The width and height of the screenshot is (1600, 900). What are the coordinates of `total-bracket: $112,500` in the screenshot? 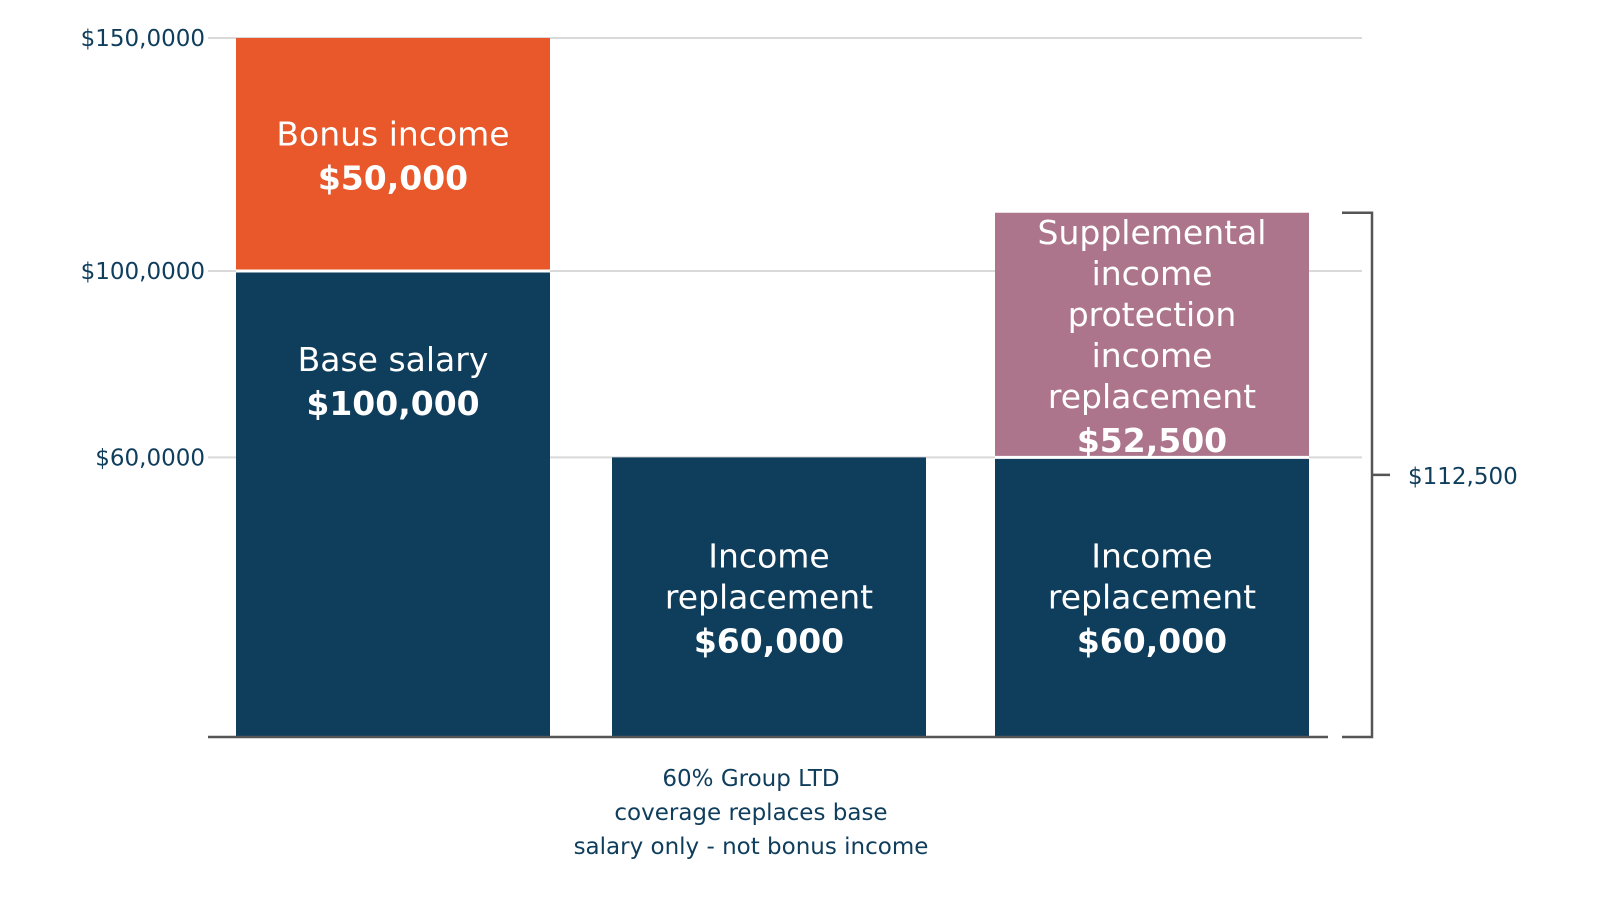 It's located at (1430, 475).